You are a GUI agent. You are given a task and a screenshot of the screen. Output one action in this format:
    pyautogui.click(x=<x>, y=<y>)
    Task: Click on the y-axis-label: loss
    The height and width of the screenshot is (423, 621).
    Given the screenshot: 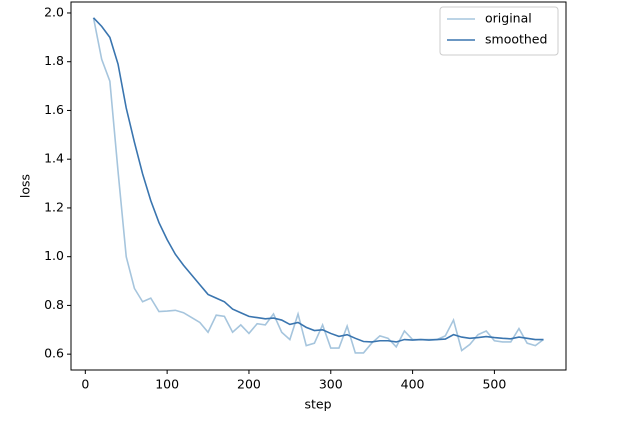 What is the action you would take?
    pyautogui.click(x=25, y=186)
    